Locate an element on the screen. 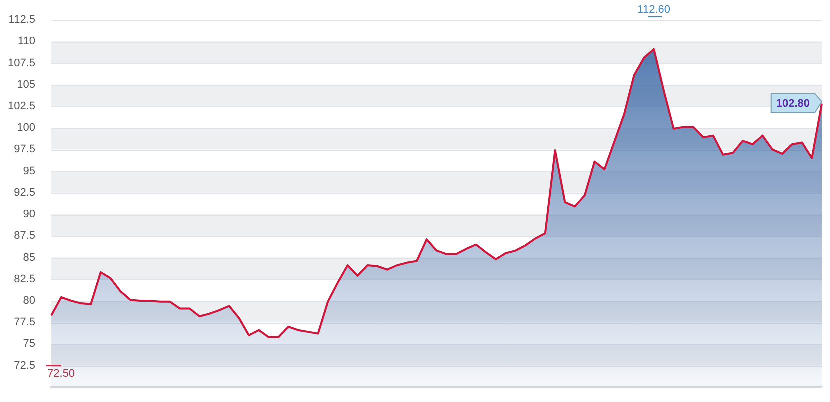 The width and height of the screenshot is (830, 402). y-tick-label: 92.5 is located at coordinates (25, 192).